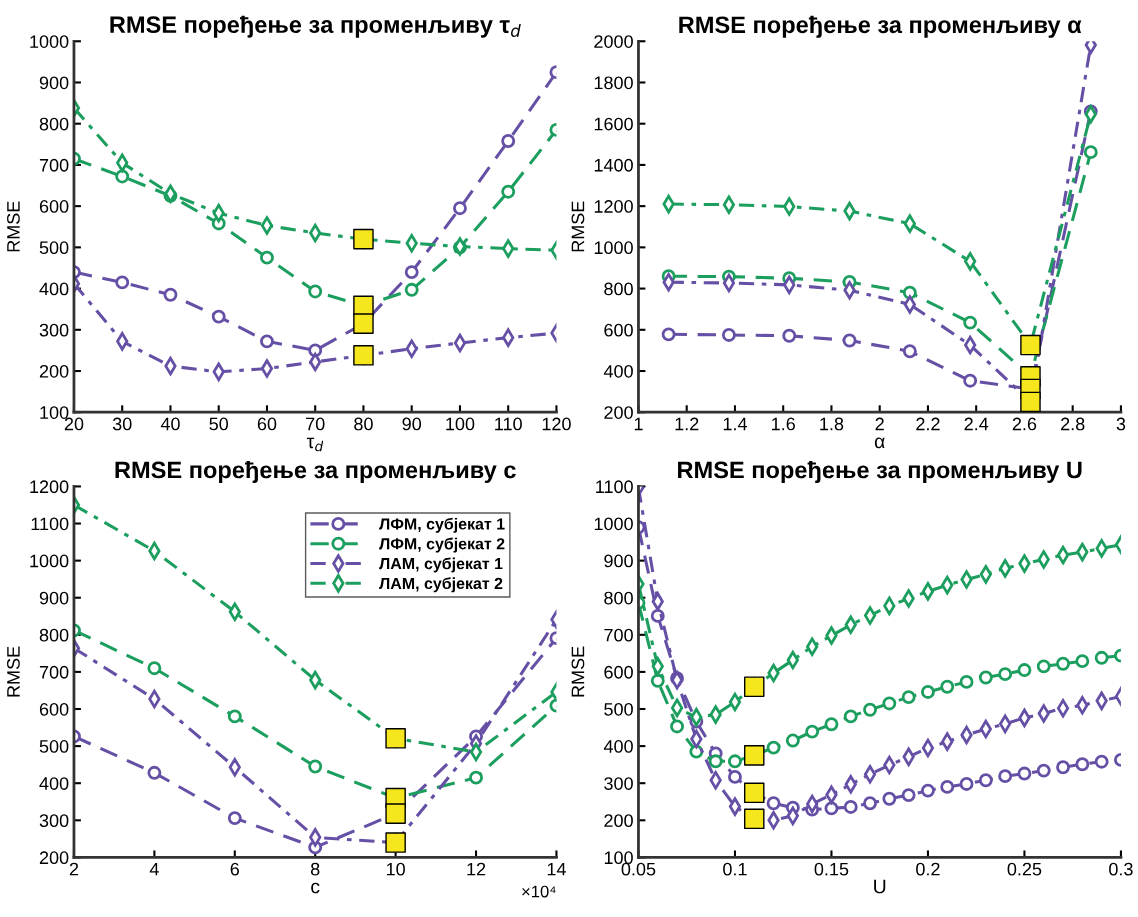 Image resolution: width=1138 pixels, height=917 pixels. I want to click on x-axis-title: U, so click(880, 886).